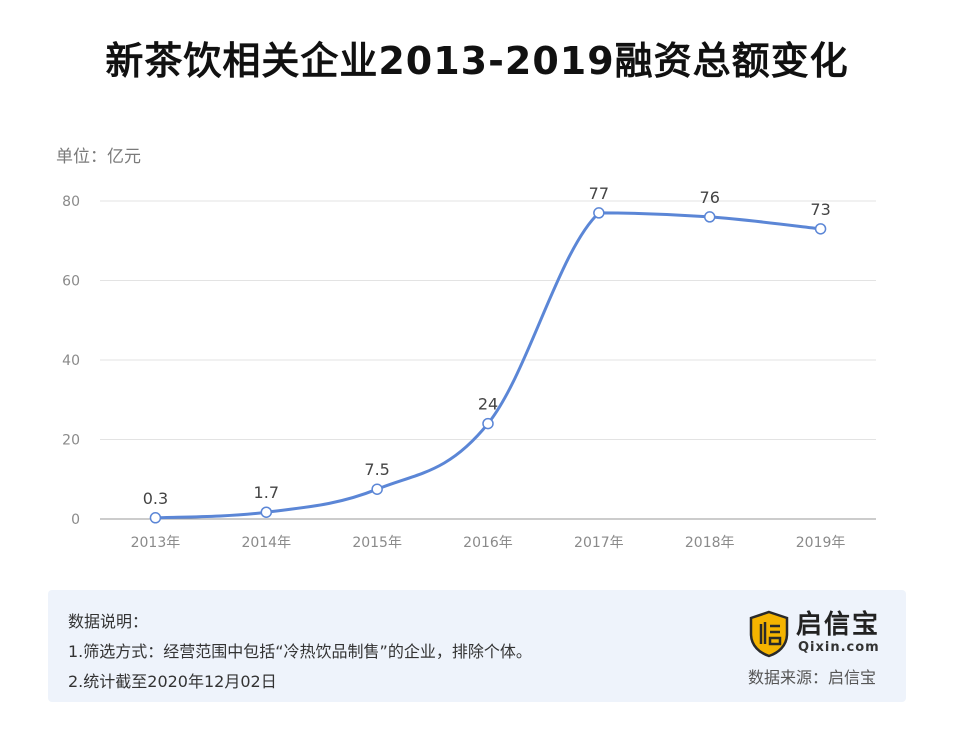  What do you see at coordinates (98, 157) in the screenshot?
I see `unit-label: 单位：亿元` at bounding box center [98, 157].